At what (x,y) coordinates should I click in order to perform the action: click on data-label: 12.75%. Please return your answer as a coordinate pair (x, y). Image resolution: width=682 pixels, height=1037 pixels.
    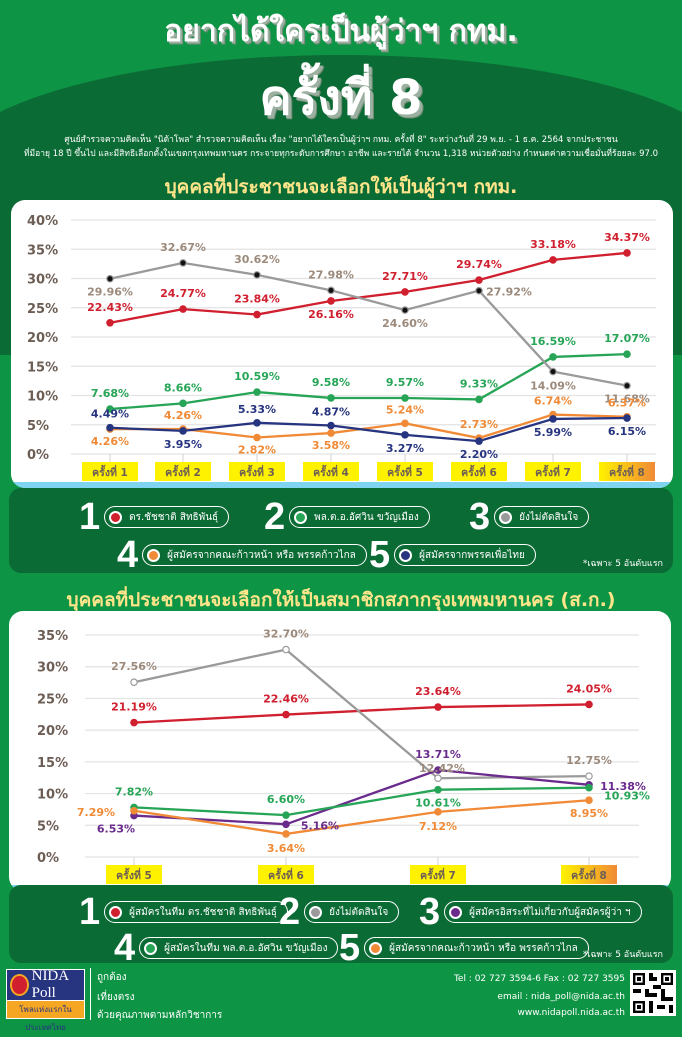
    Looking at the image, I should click on (589, 760).